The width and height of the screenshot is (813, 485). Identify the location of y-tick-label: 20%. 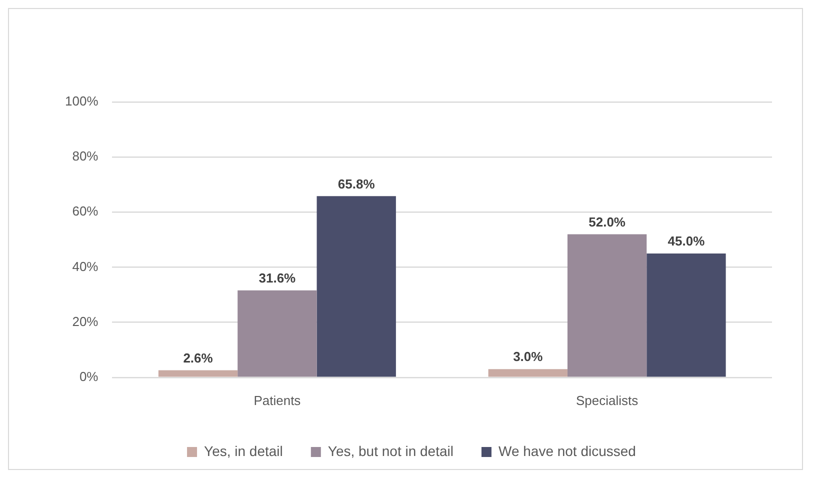
(85, 321).